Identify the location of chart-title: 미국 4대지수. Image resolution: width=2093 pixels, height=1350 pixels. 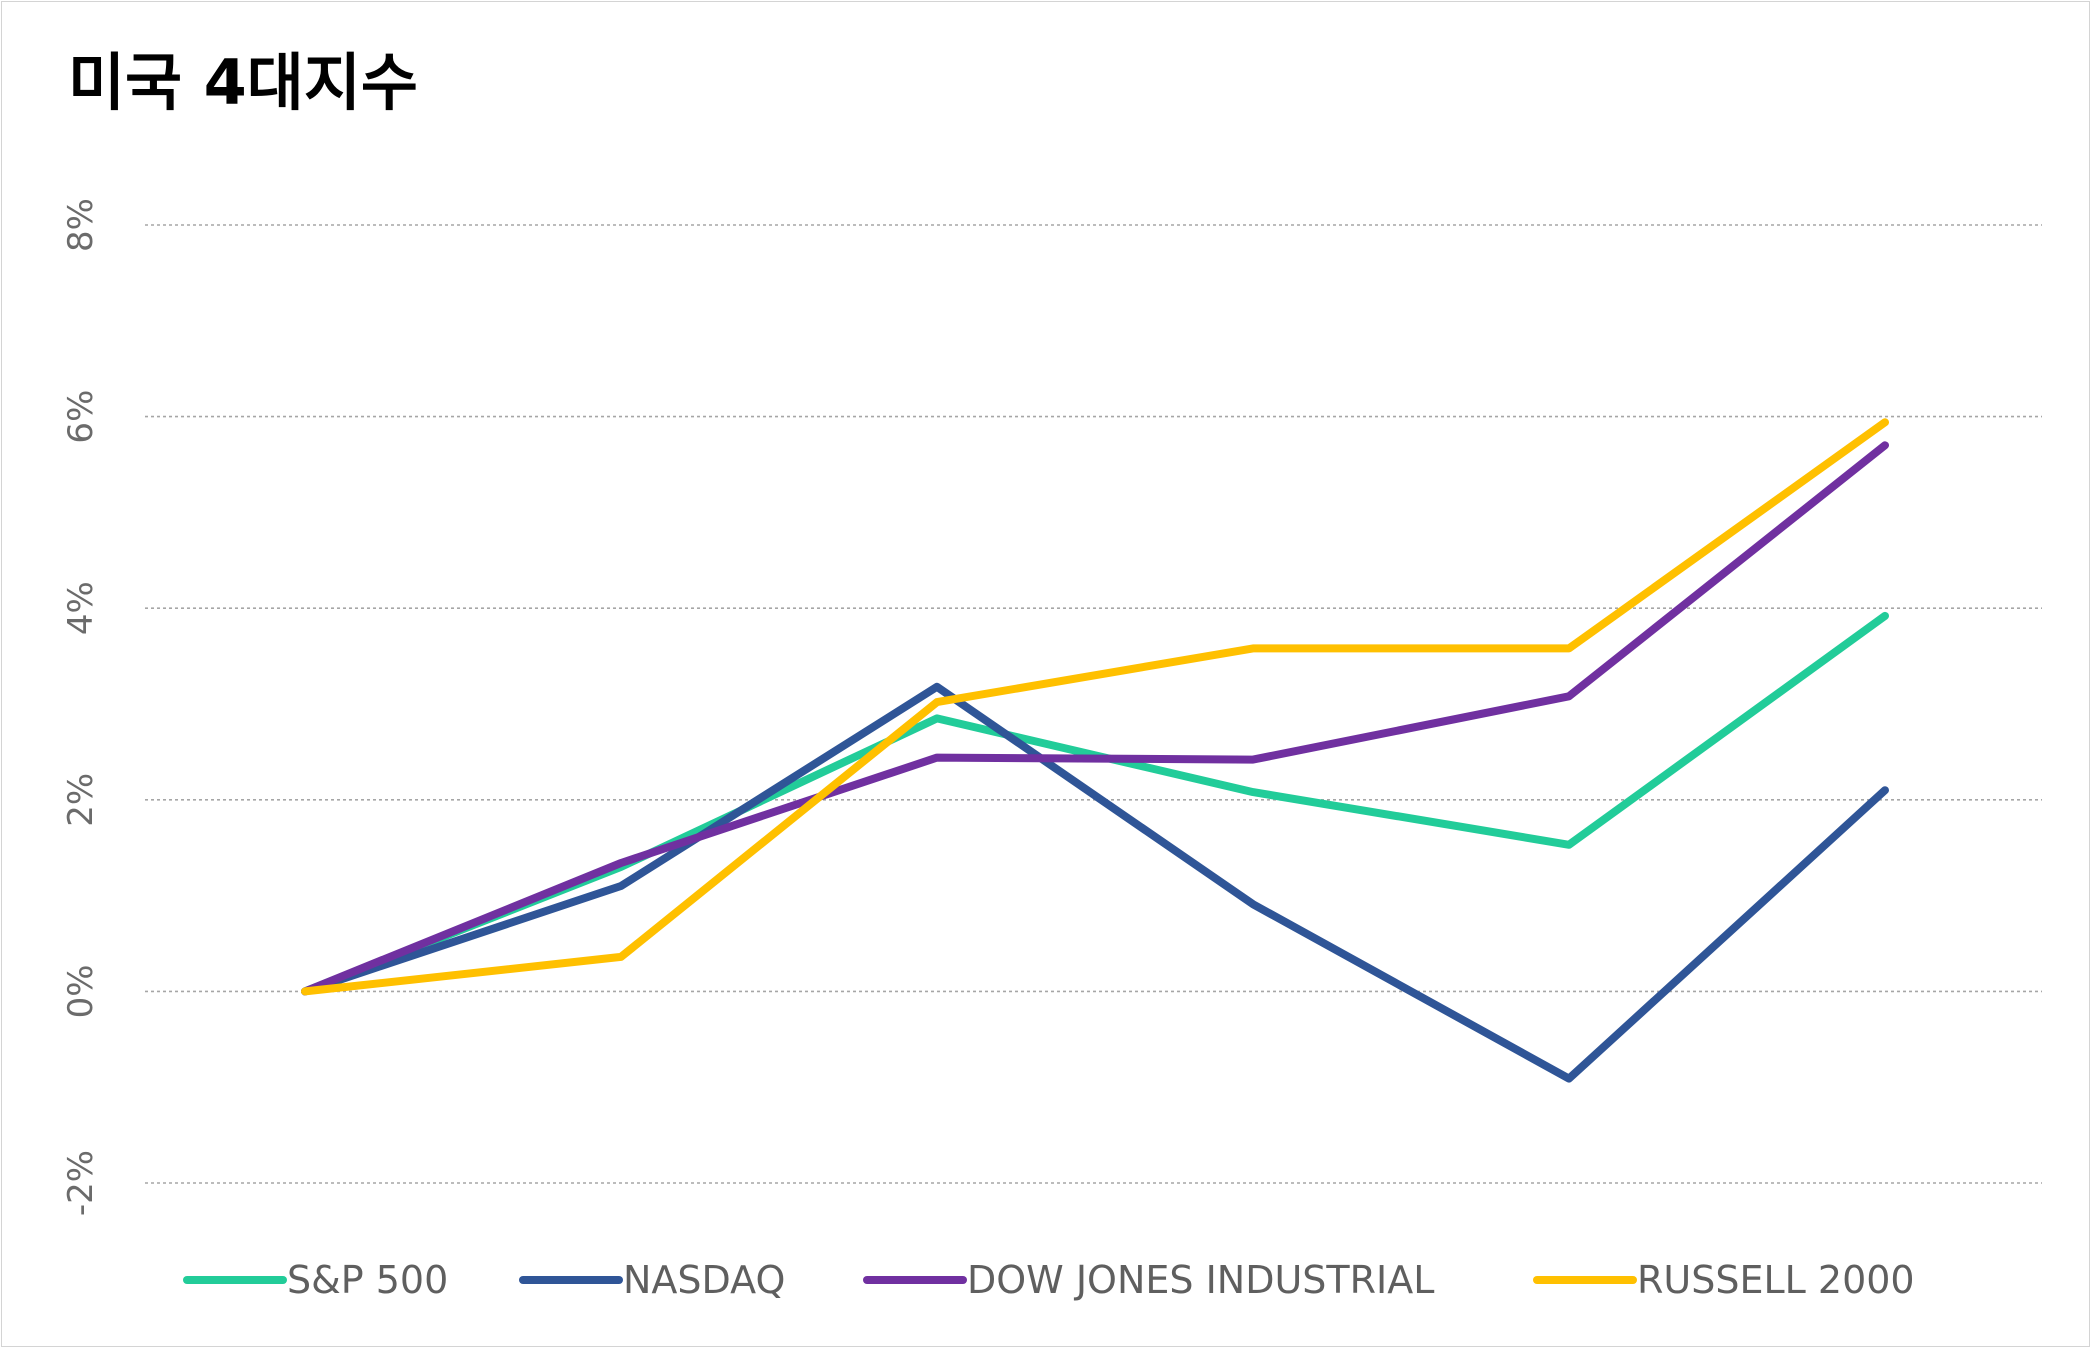
(243, 82).